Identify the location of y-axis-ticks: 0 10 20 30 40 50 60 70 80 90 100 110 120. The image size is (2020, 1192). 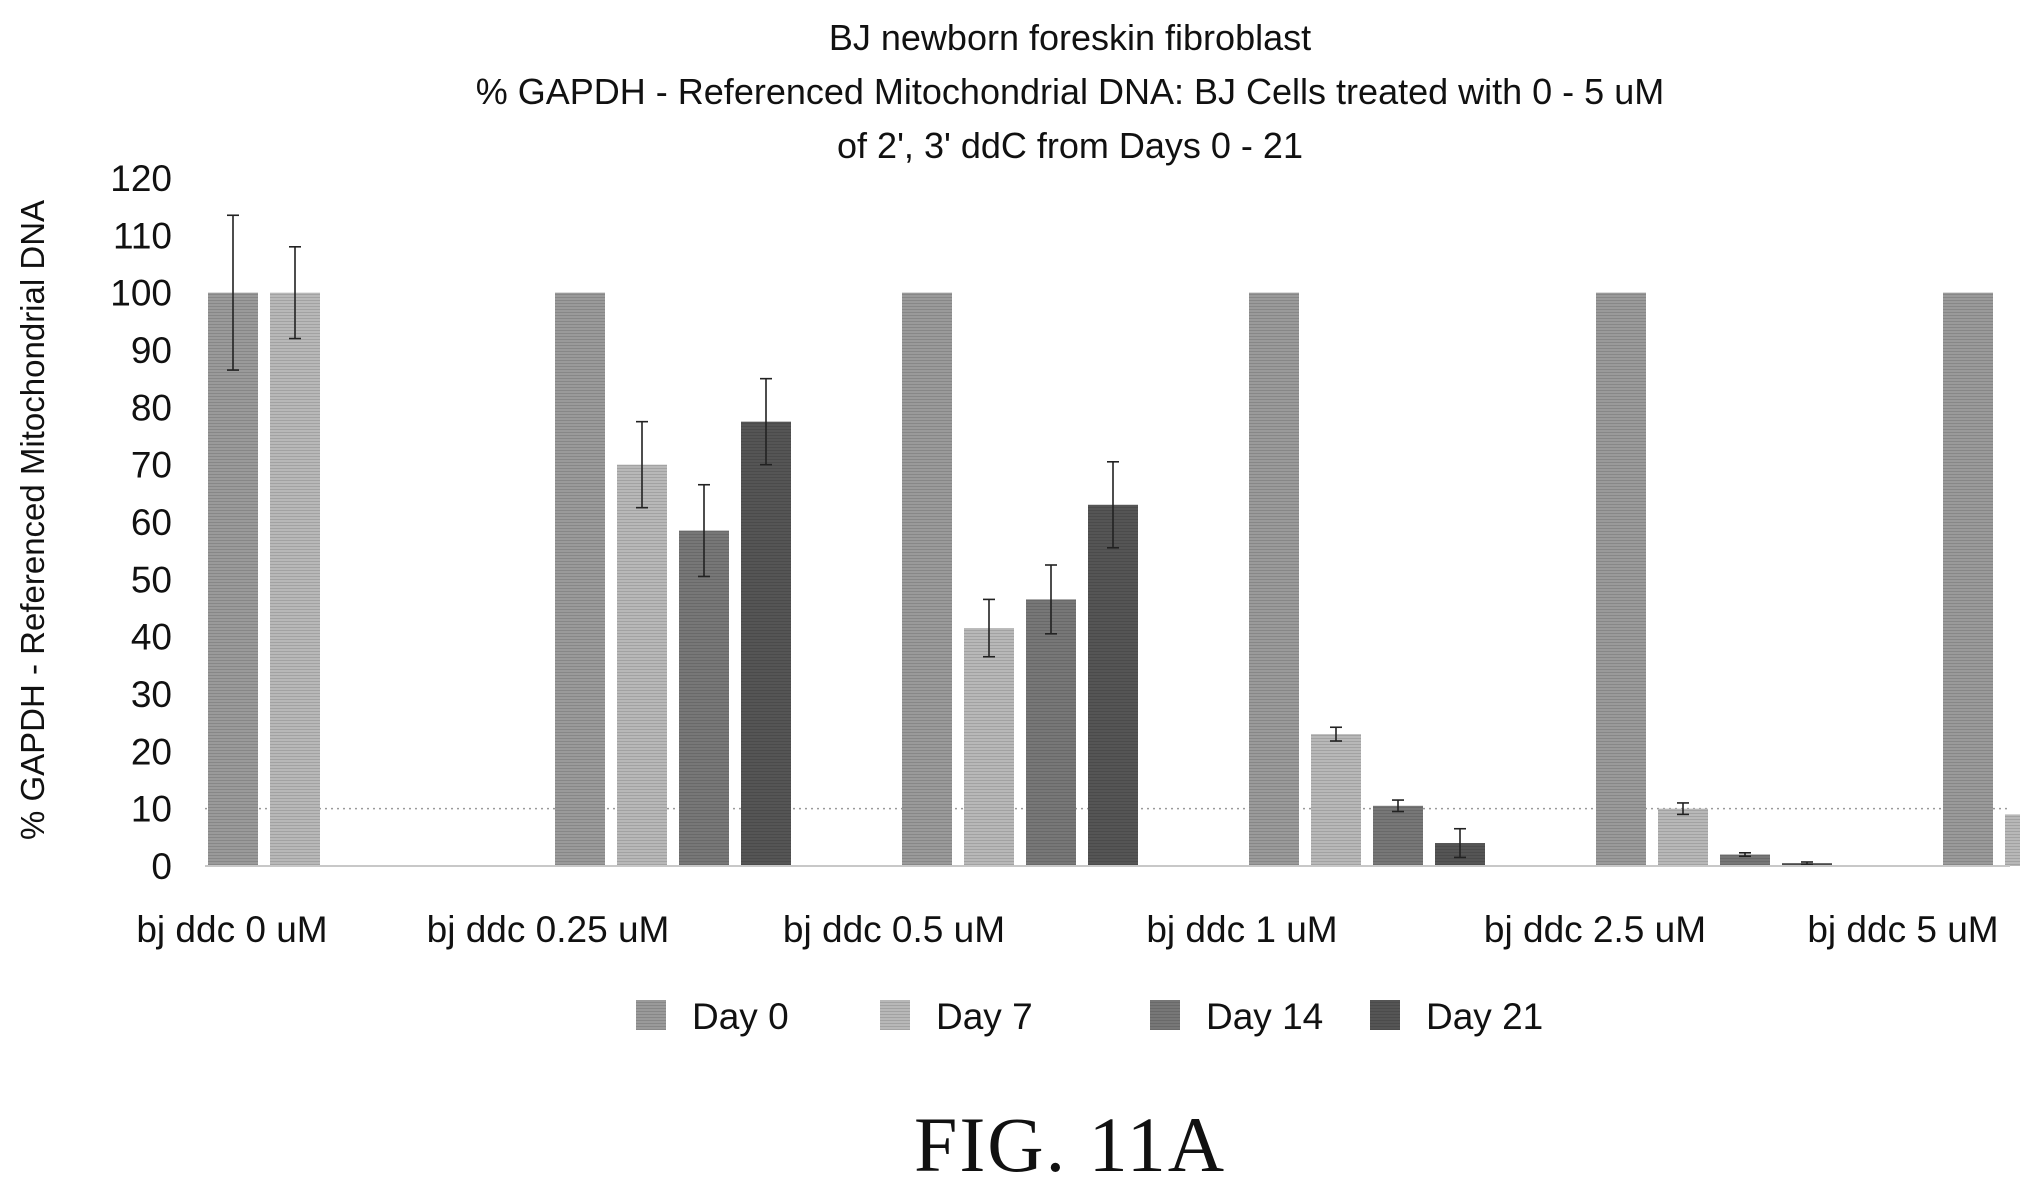
(141, 522).